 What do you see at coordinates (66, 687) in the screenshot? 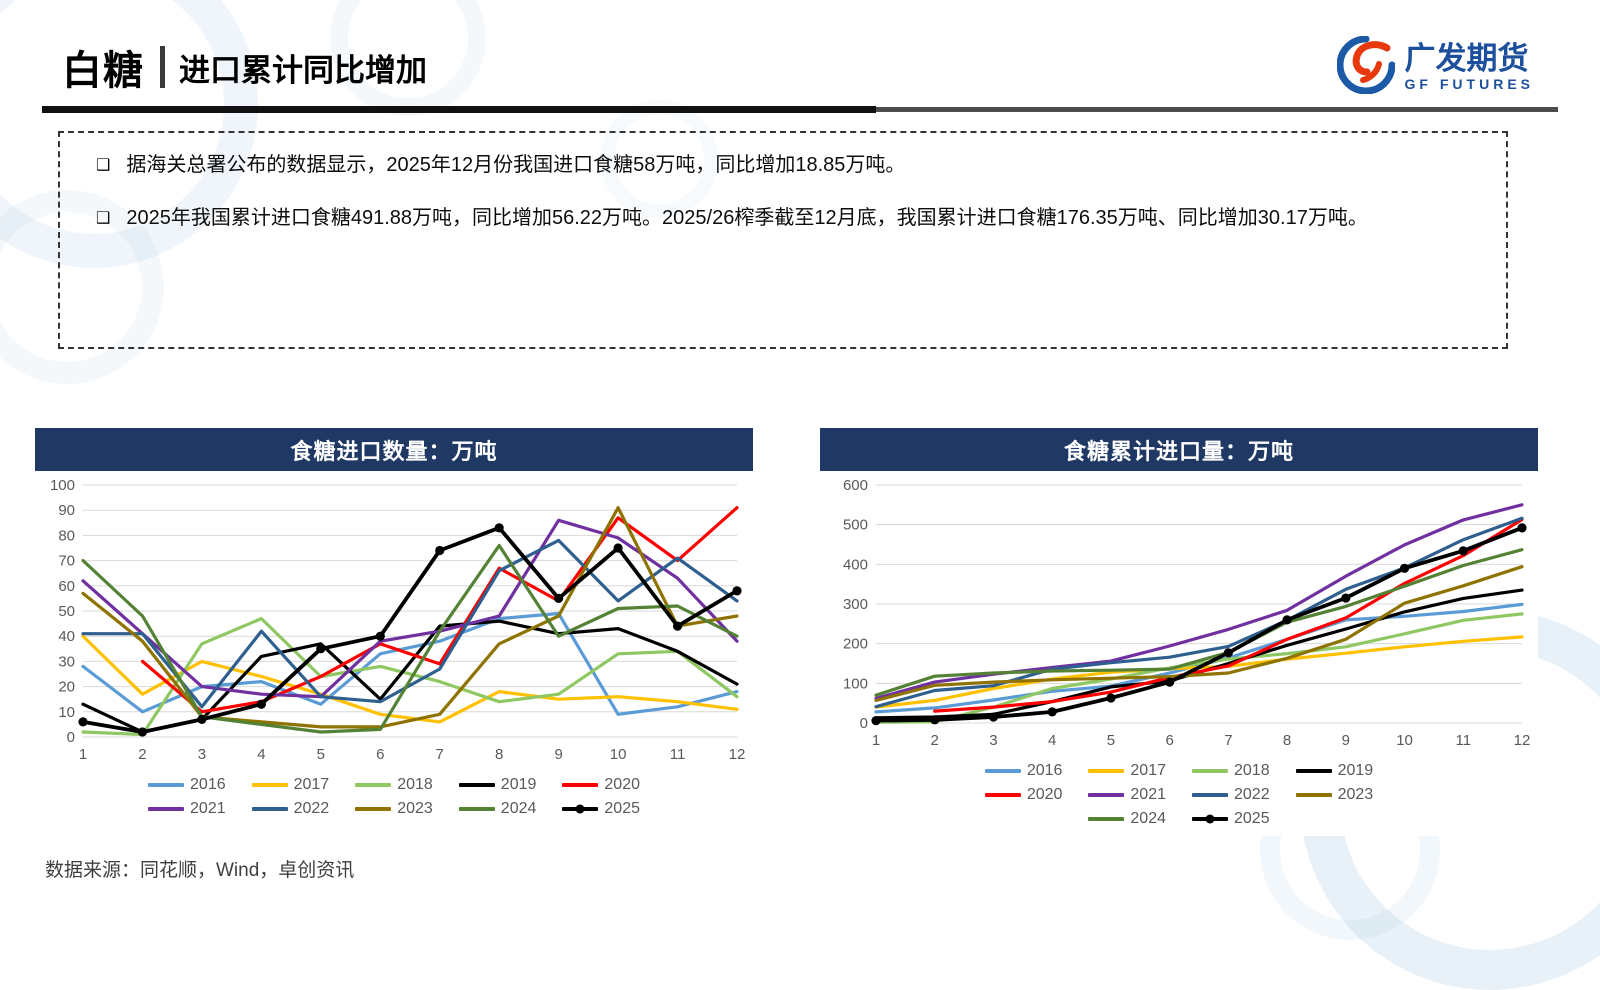
I see `svg-text: 20` at bounding box center [66, 687].